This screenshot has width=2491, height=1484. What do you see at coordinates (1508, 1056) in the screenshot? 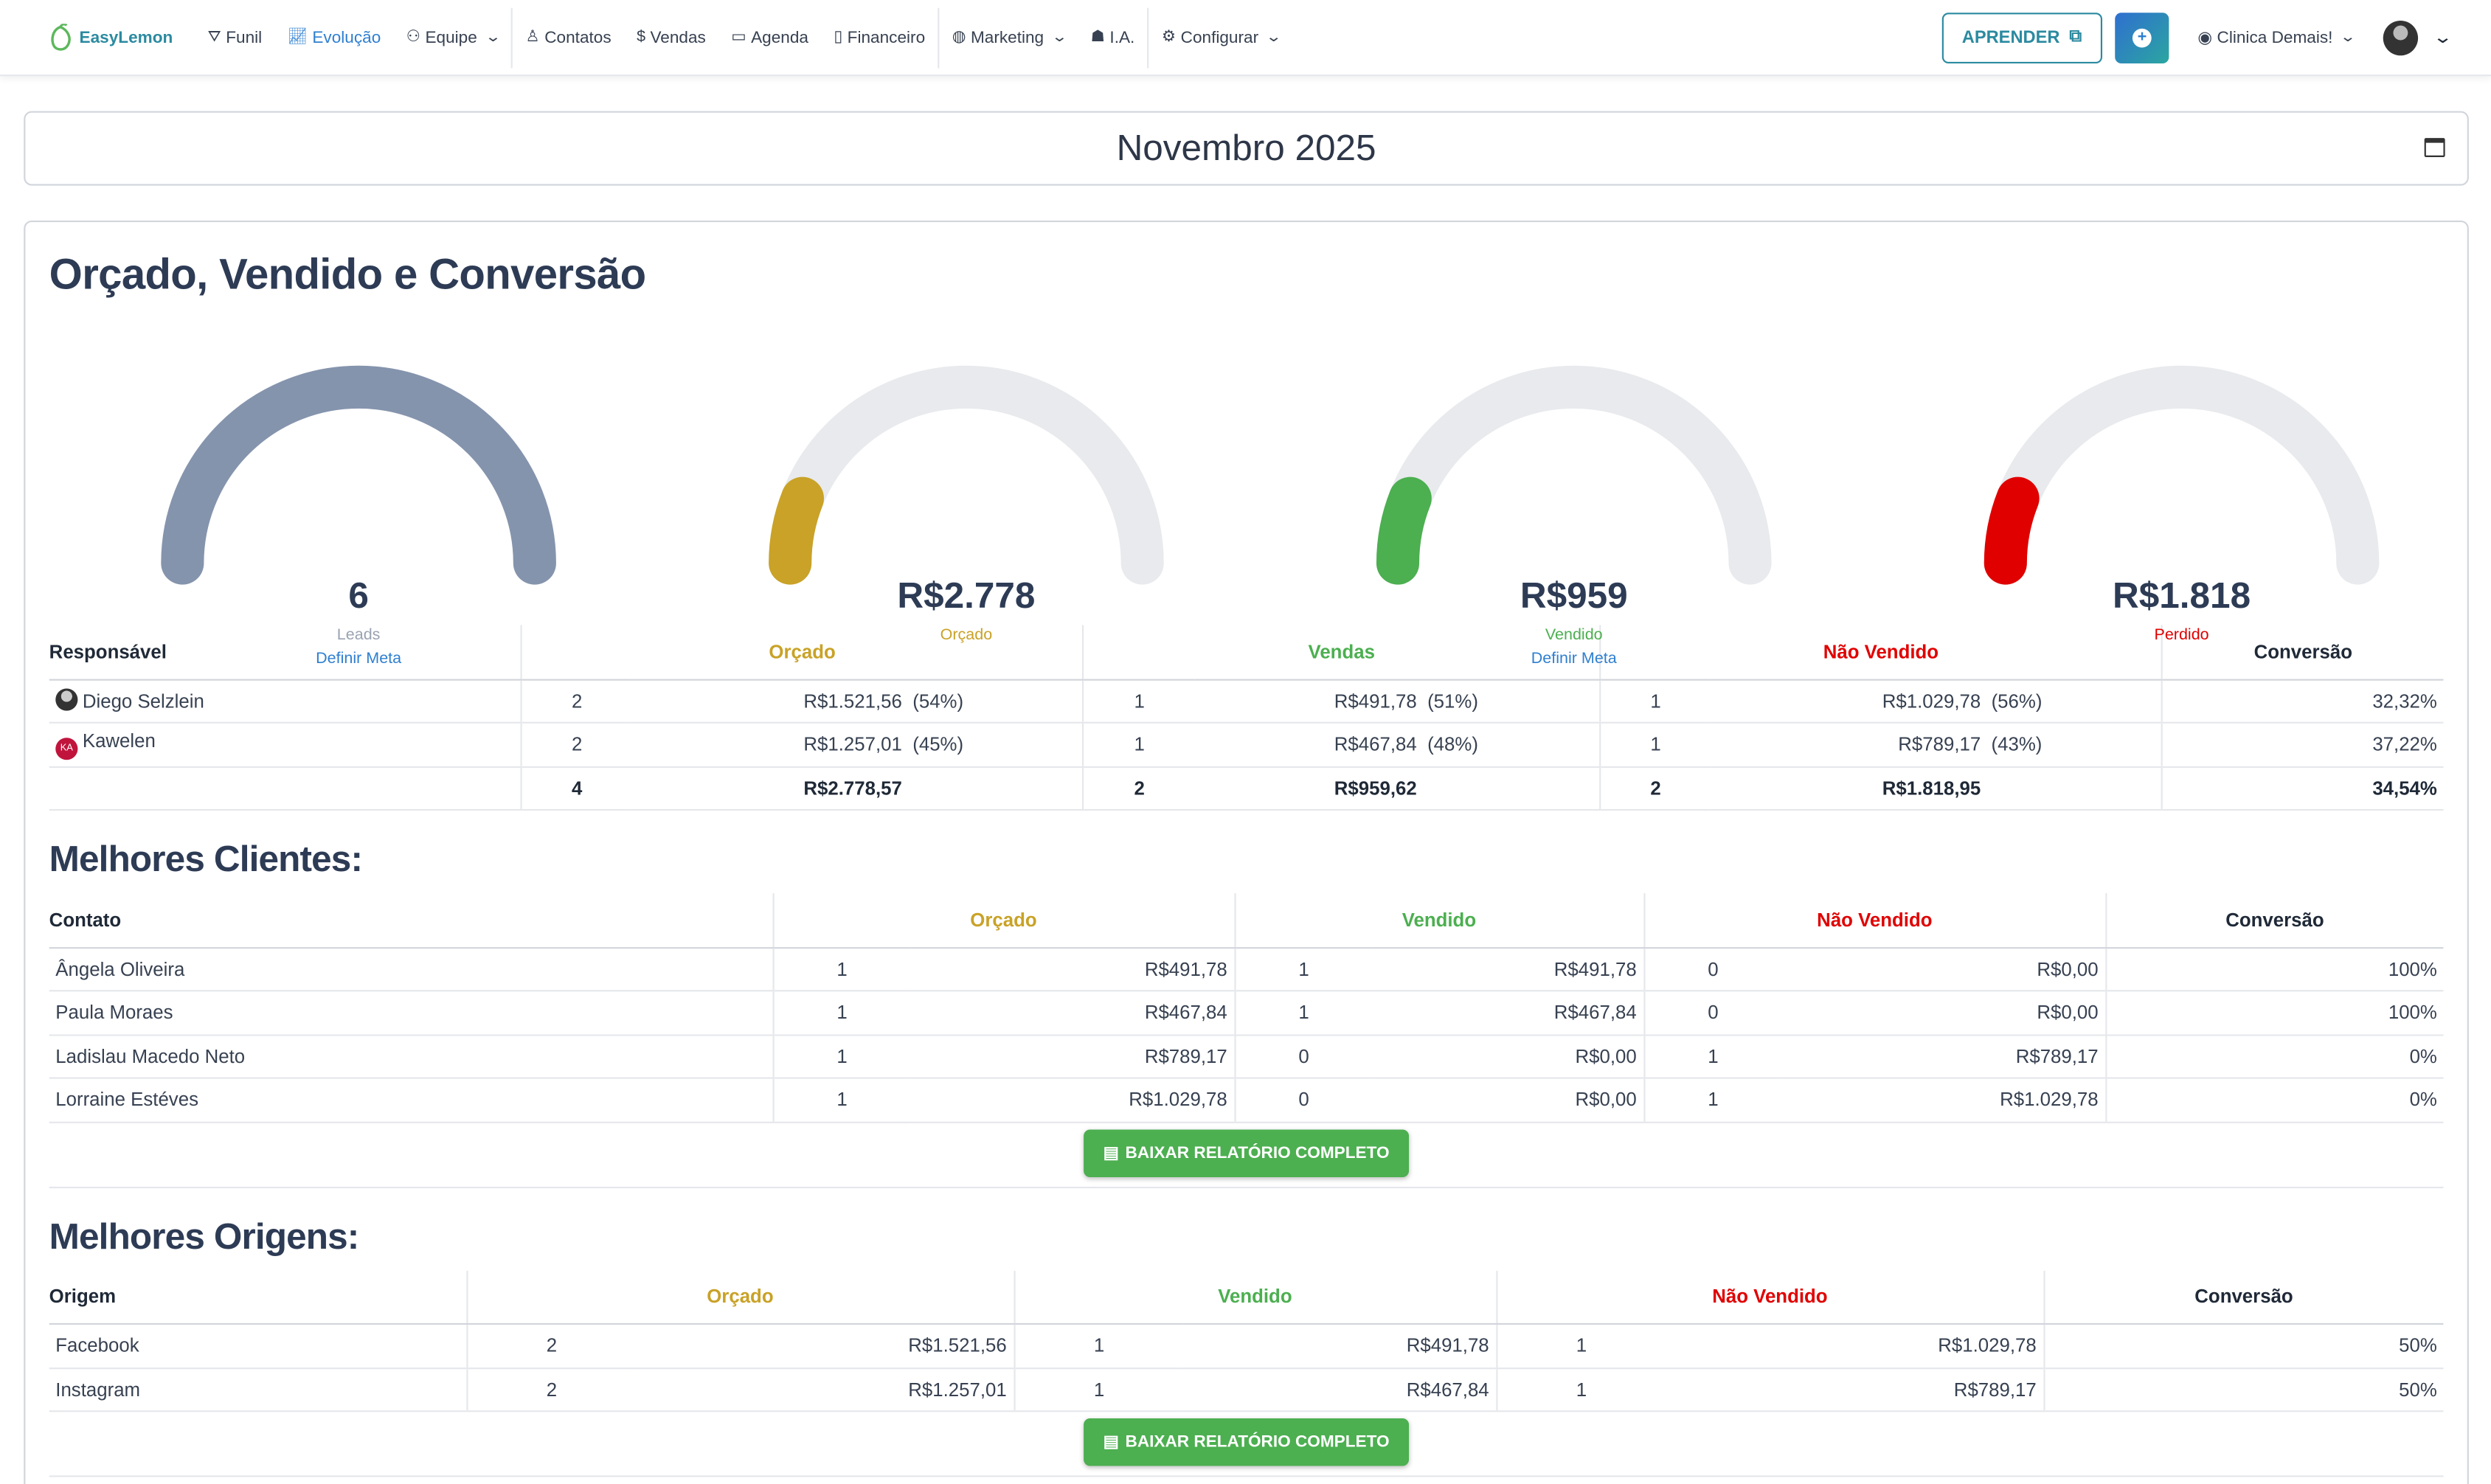
I see `vendido-value: R$0,00` at bounding box center [1508, 1056].